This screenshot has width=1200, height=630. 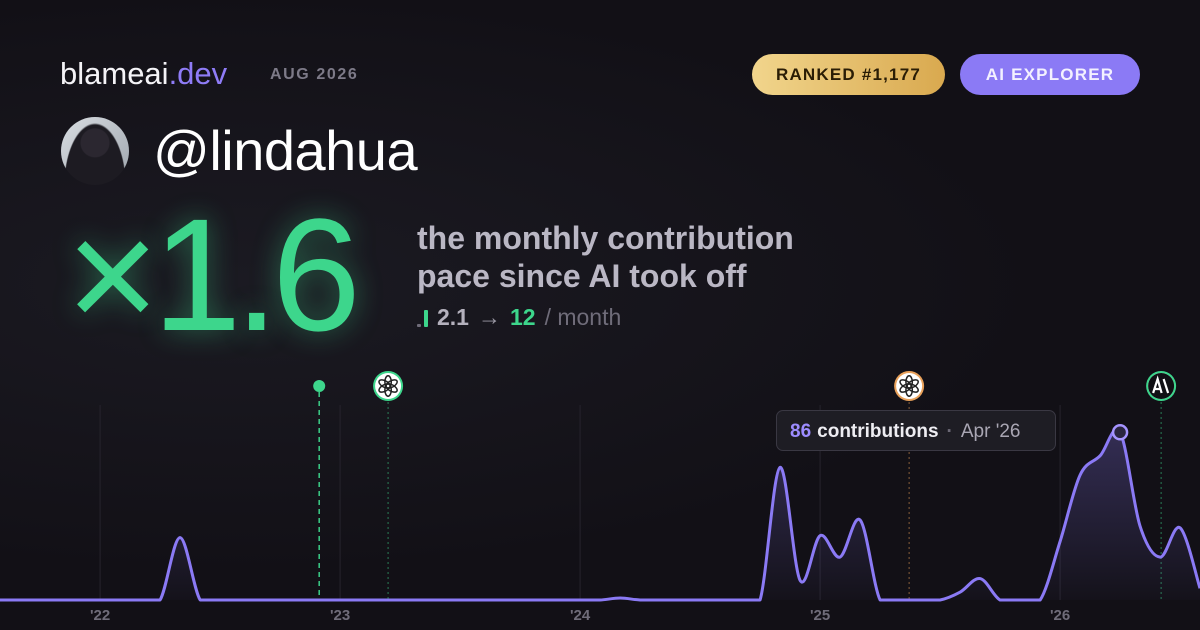 I want to click on tooltip: 86 contributions · Apr '26, so click(x=916, y=430).